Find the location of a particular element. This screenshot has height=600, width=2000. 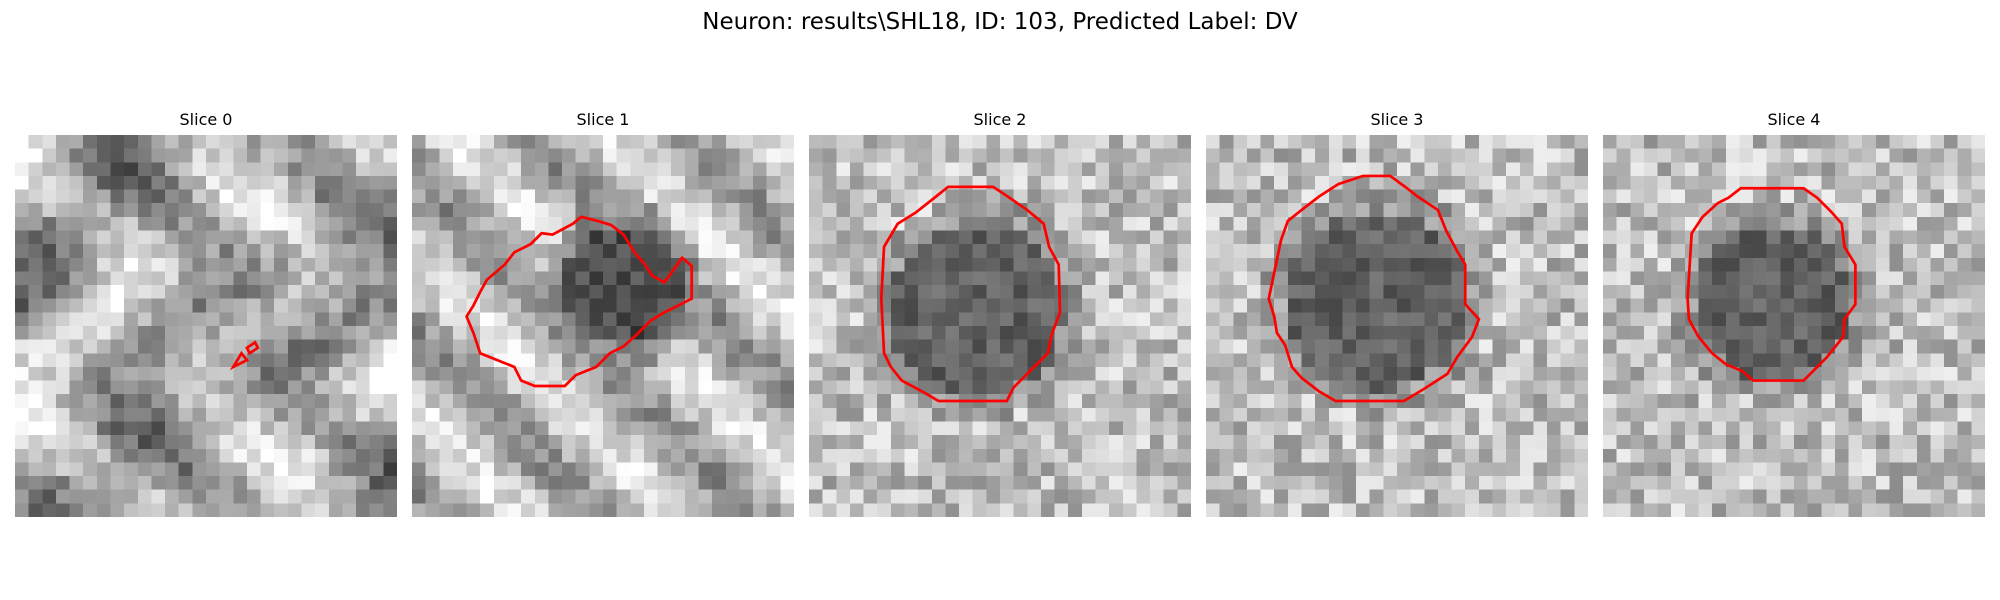

slice-title-3: Slice 3 is located at coordinates (1397, 119).